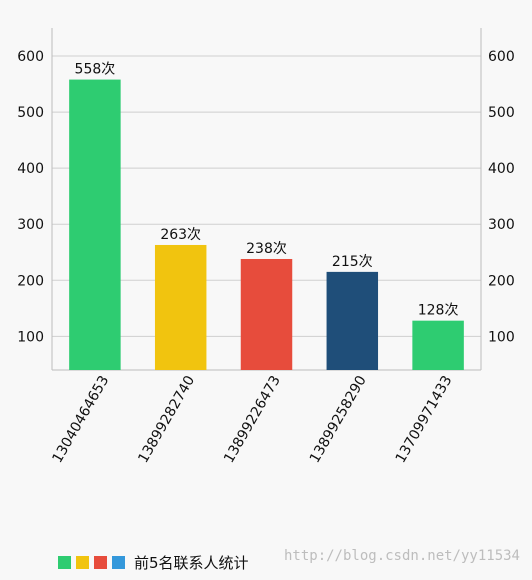  I want to click on y-tick-label-right: 600, so click(501, 57).